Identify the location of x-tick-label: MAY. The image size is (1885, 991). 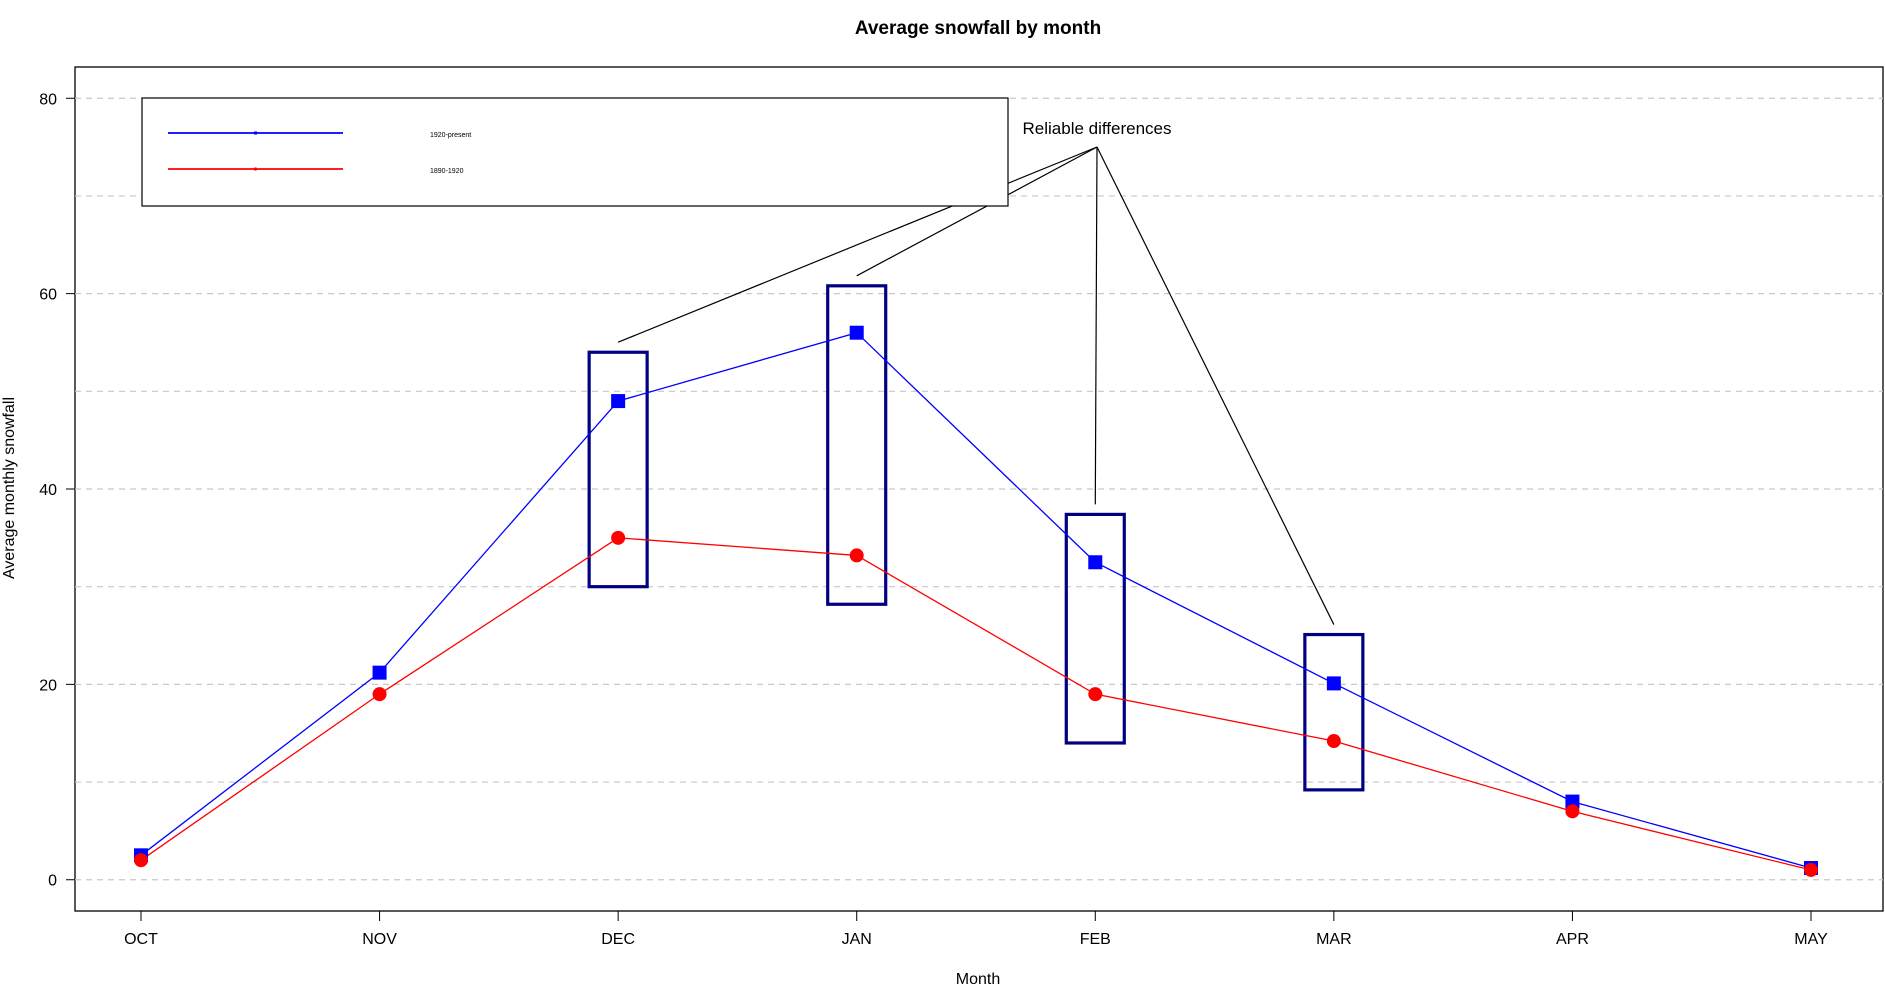
(1811, 939).